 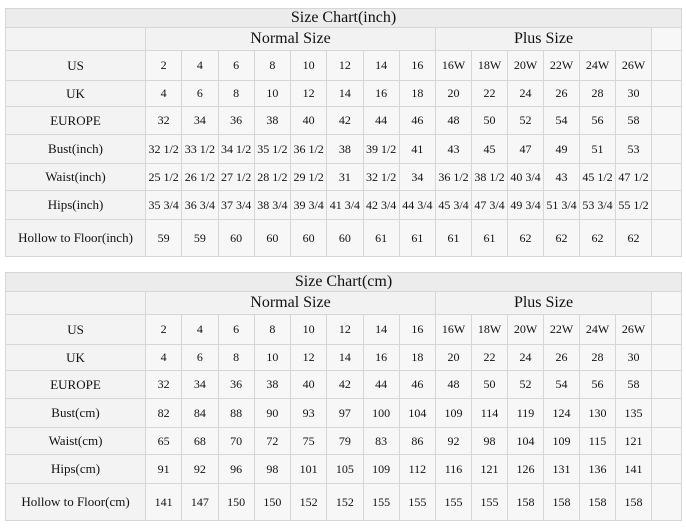 What do you see at coordinates (597, 149) in the screenshot?
I see `size-cell: 51` at bounding box center [597, 149].